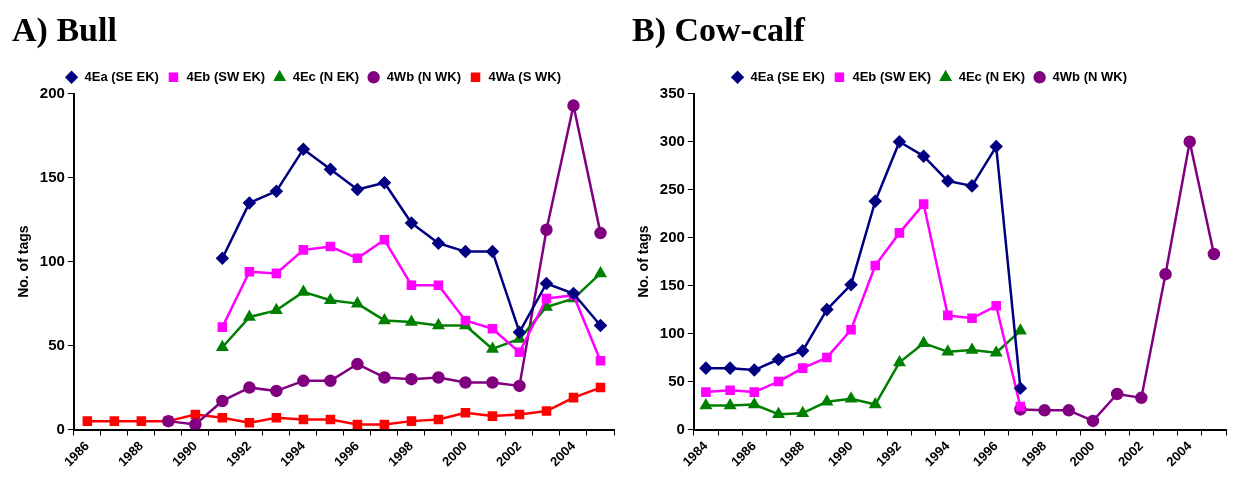 The height and width of the screenshot is (481, 1248). What do you see at coordinates (672, 188) in the screenshot?
I see `y-tick-label: 250` at bounding box center [672, 188].